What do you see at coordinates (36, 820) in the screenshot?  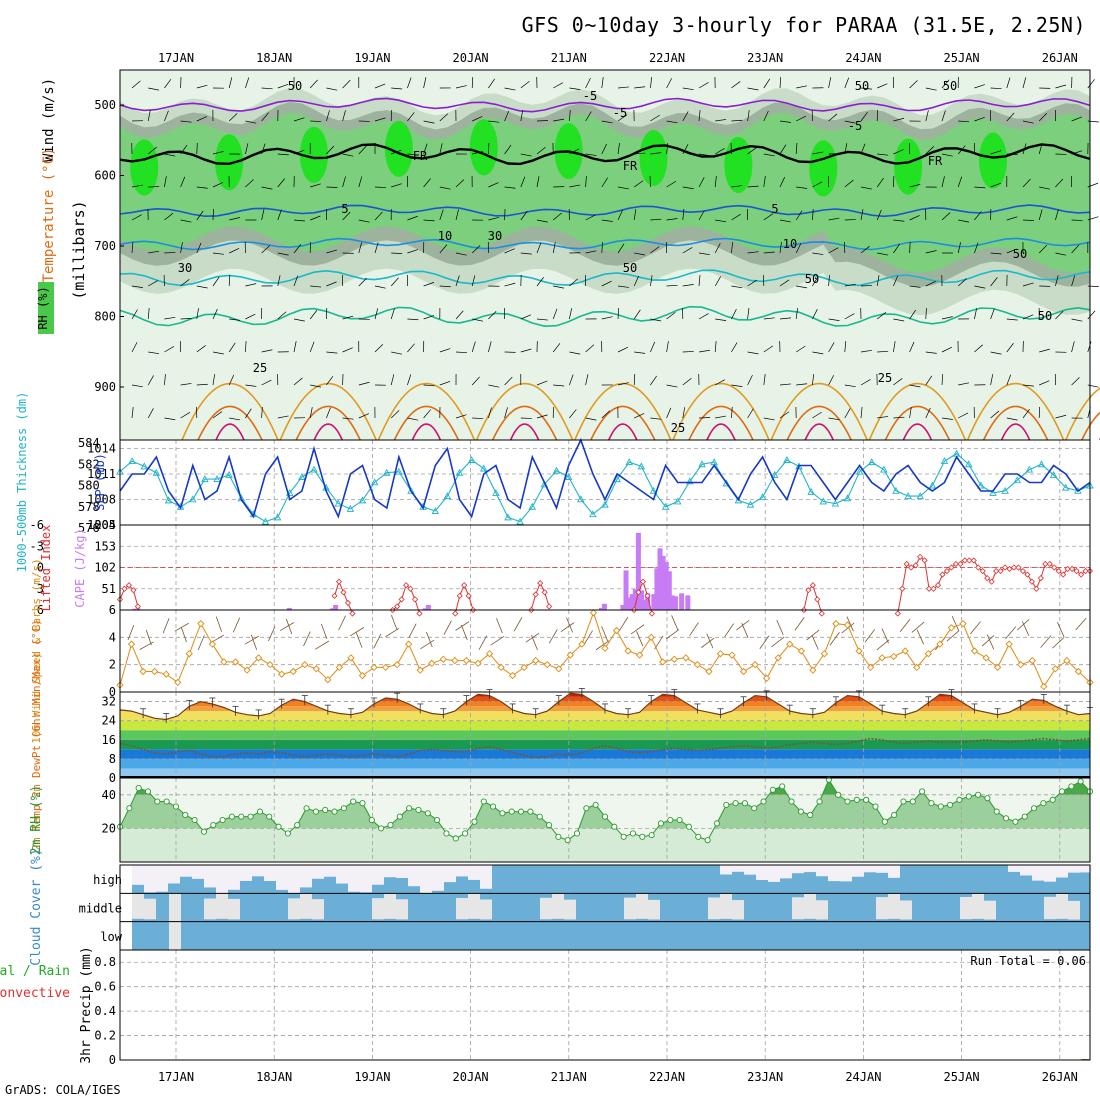 I see `rh2m-axis-label: 2m RH (%)` at bounding box center [36, 820].